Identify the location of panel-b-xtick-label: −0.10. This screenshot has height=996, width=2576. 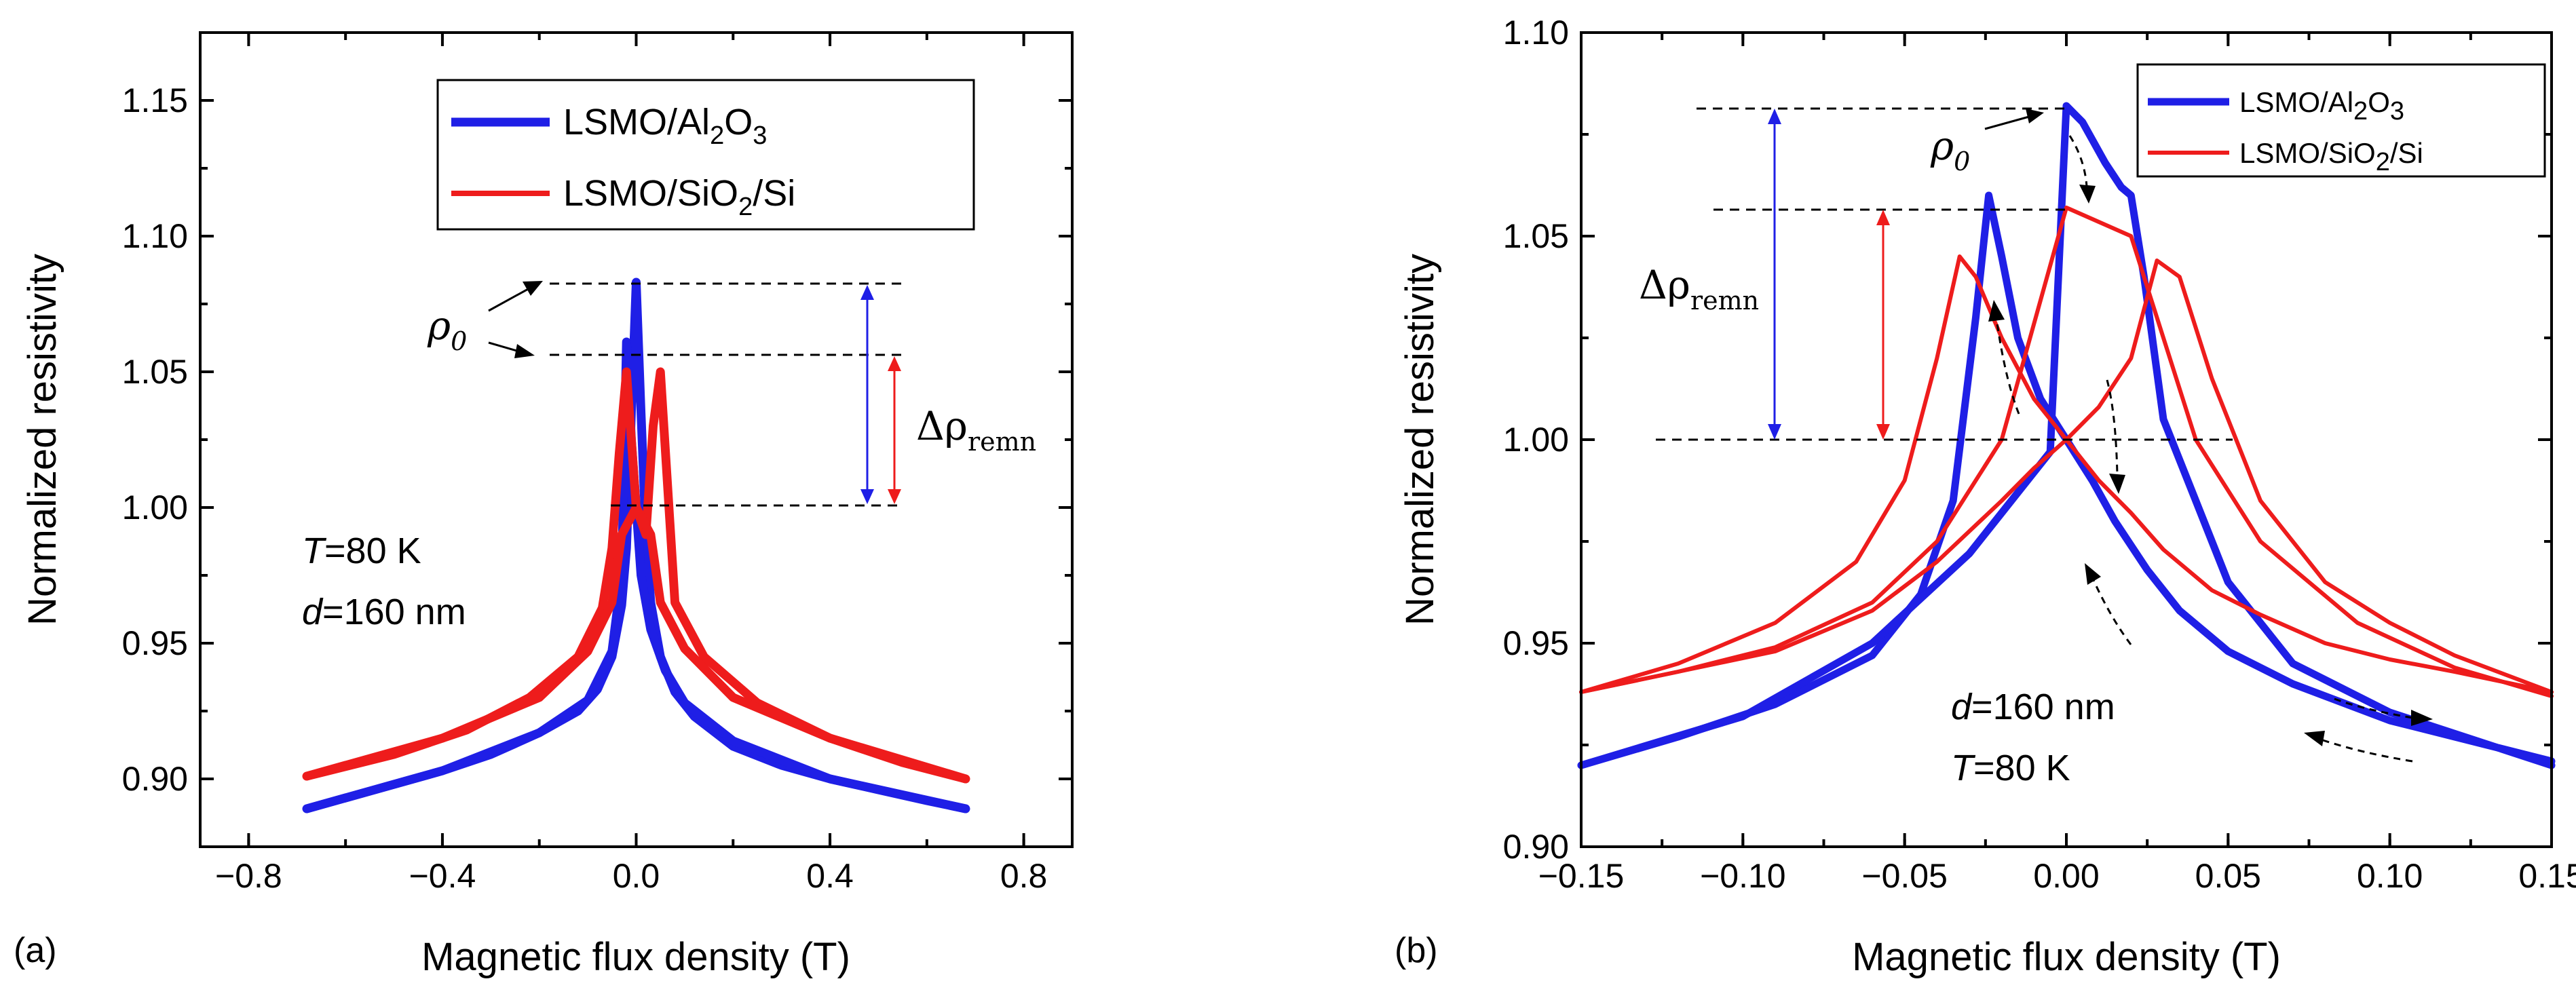
(1743, 876).